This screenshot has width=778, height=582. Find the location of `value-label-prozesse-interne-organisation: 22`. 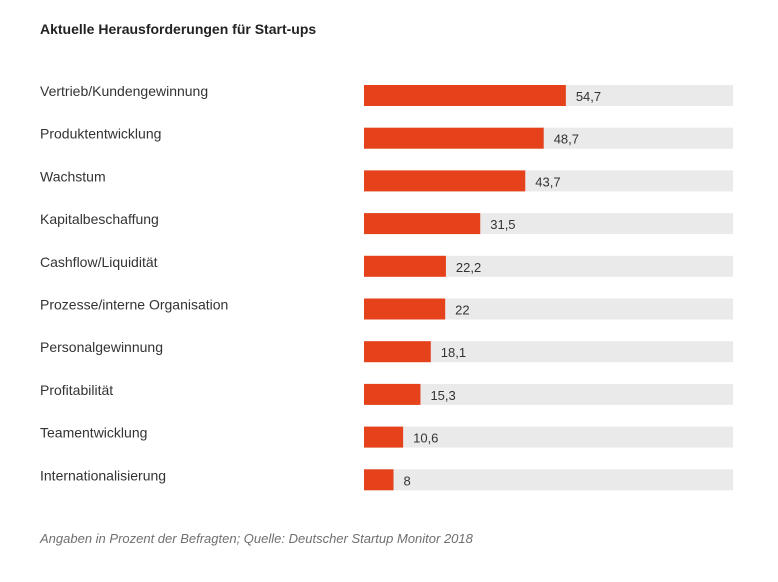

value-label-prozesse-interne-organisation: 22 is located at coordinates (462, 310).